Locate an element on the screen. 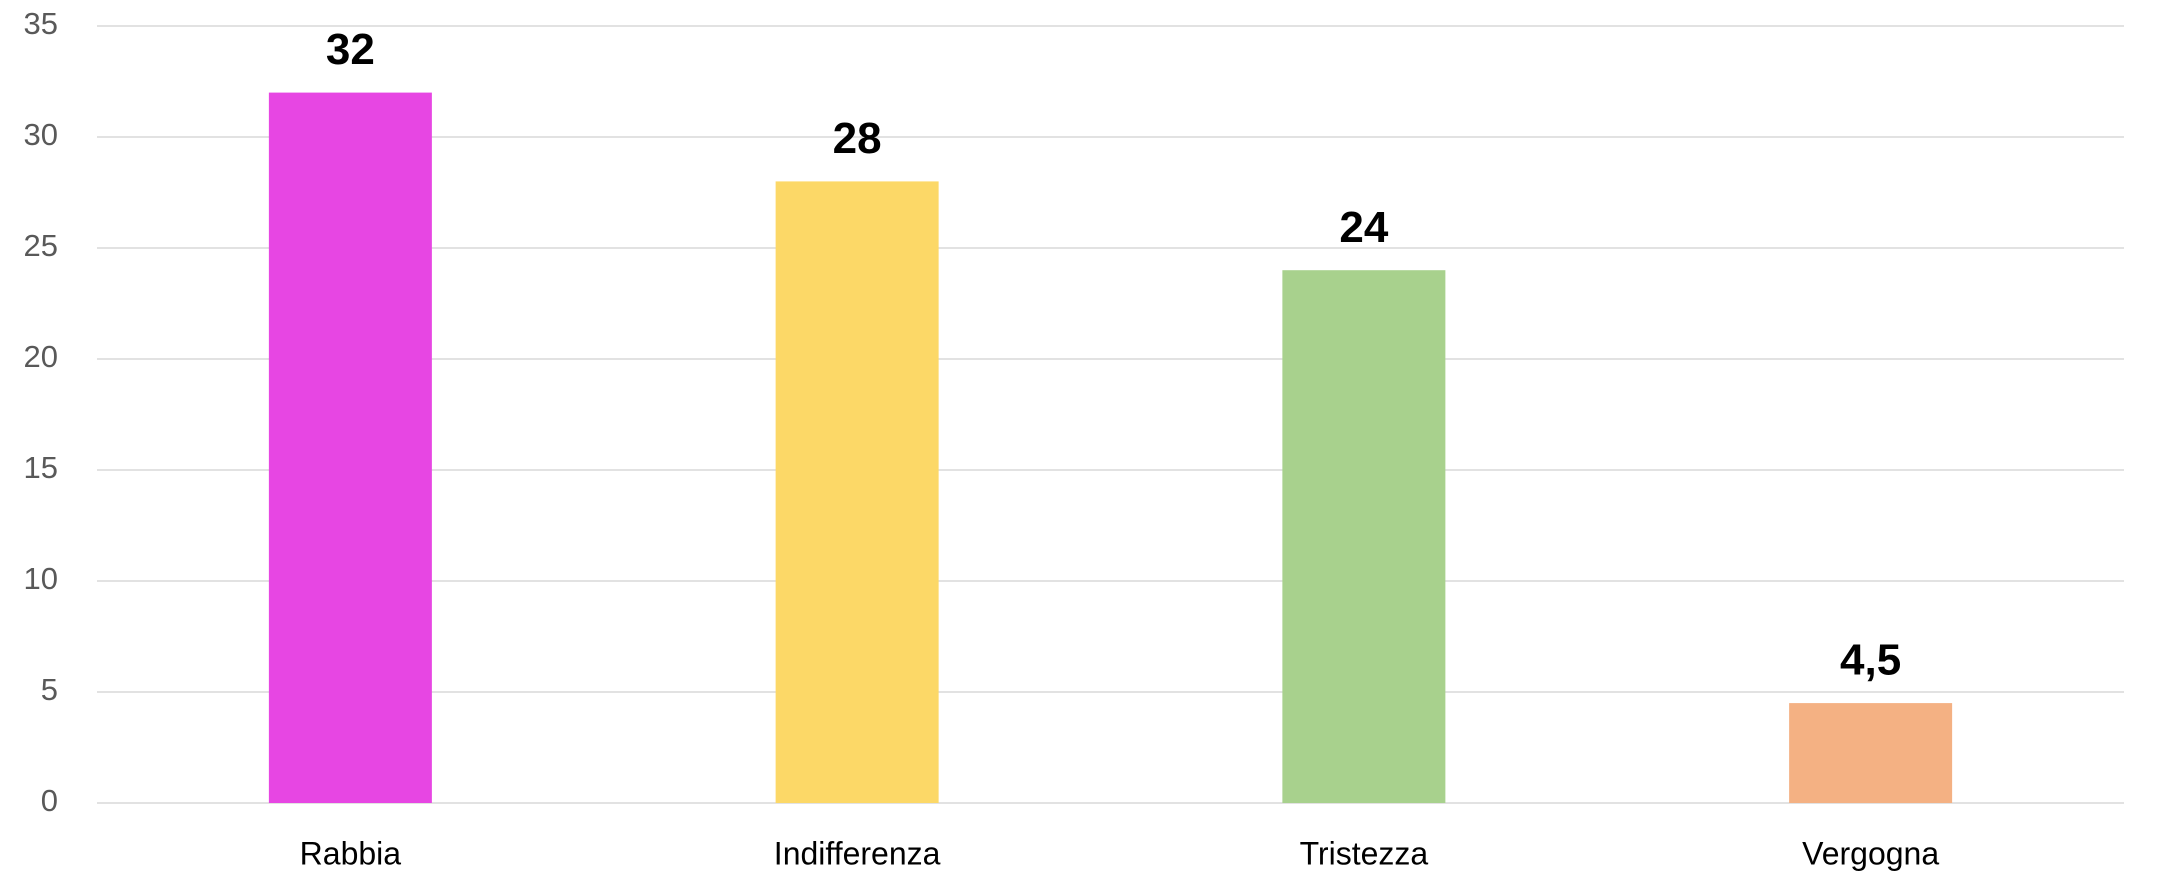 The height and width of the screenshot is (877, 2162). y-tick-label: 30 is located at coordinates (41, 134).